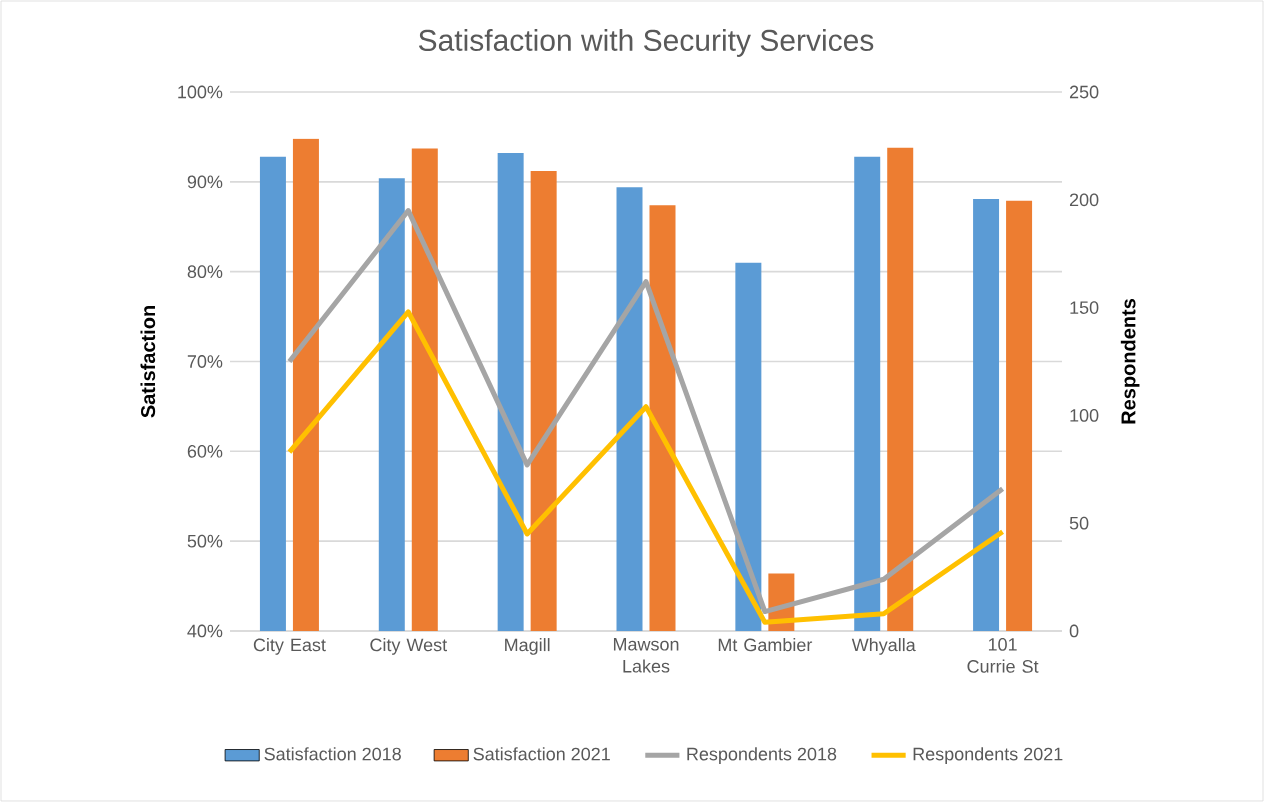 The image size is (1264, 802). What do you see at coordinates (1074, 631) in the screenshot?
I see `y2-tick-label: 0` at bounding box center [1074, 631].